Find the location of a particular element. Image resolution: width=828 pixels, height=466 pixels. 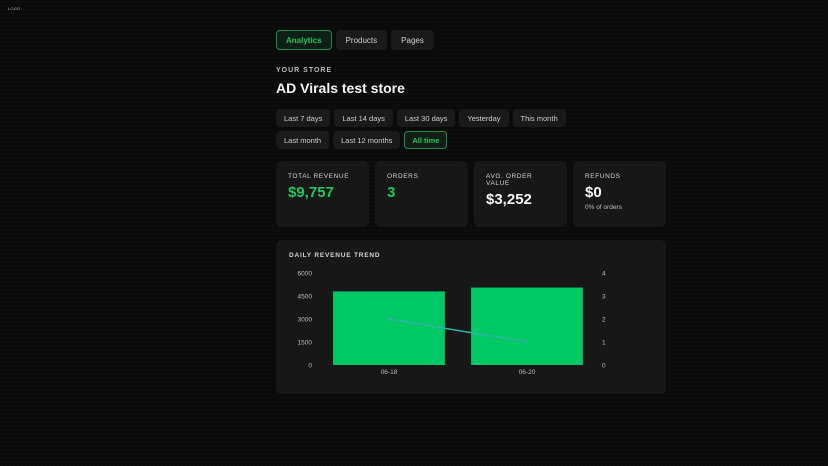

range-this-month: This month is located at coordinates (539, 118).